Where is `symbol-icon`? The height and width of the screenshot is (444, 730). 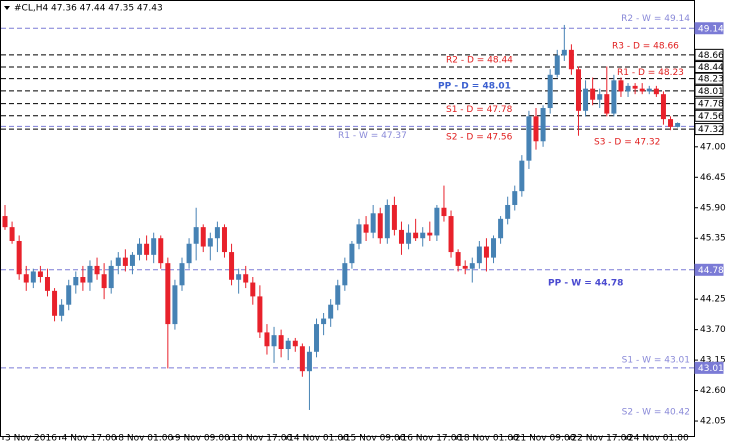
symbol-icon is located at coordinates (7, 8).